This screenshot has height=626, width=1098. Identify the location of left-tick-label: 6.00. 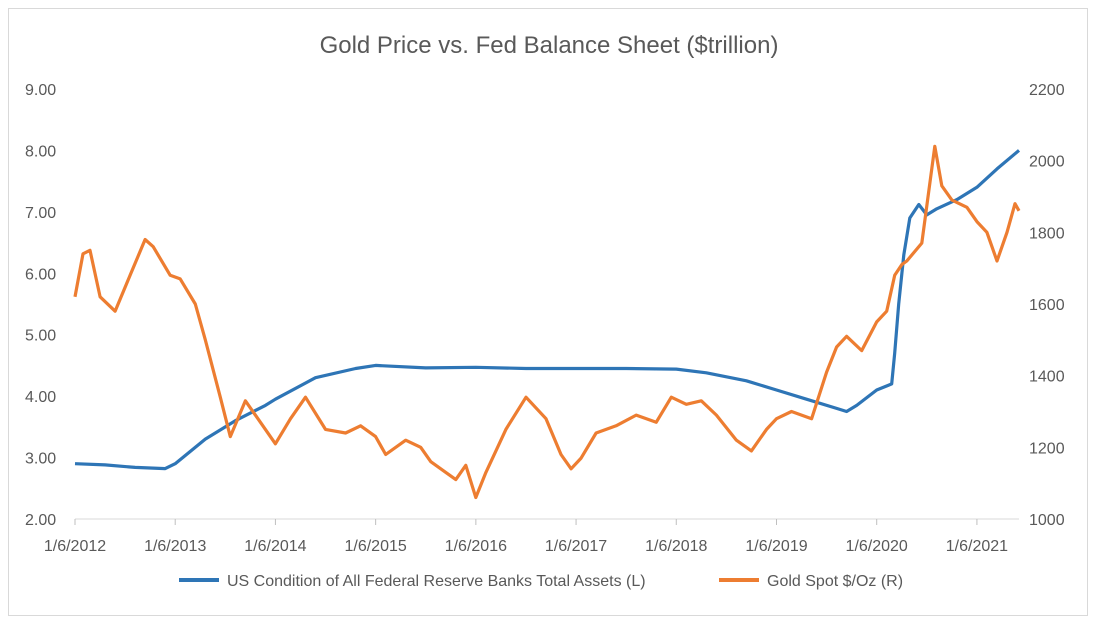
(40, 274).